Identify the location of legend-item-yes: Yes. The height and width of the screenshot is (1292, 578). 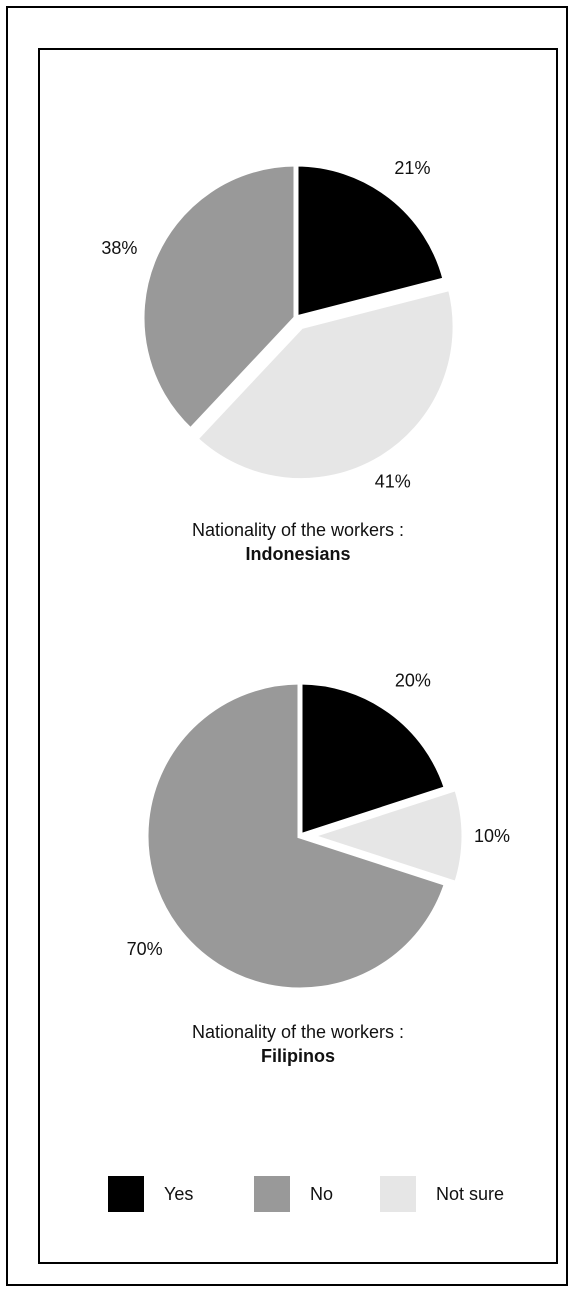
(150, 1194).